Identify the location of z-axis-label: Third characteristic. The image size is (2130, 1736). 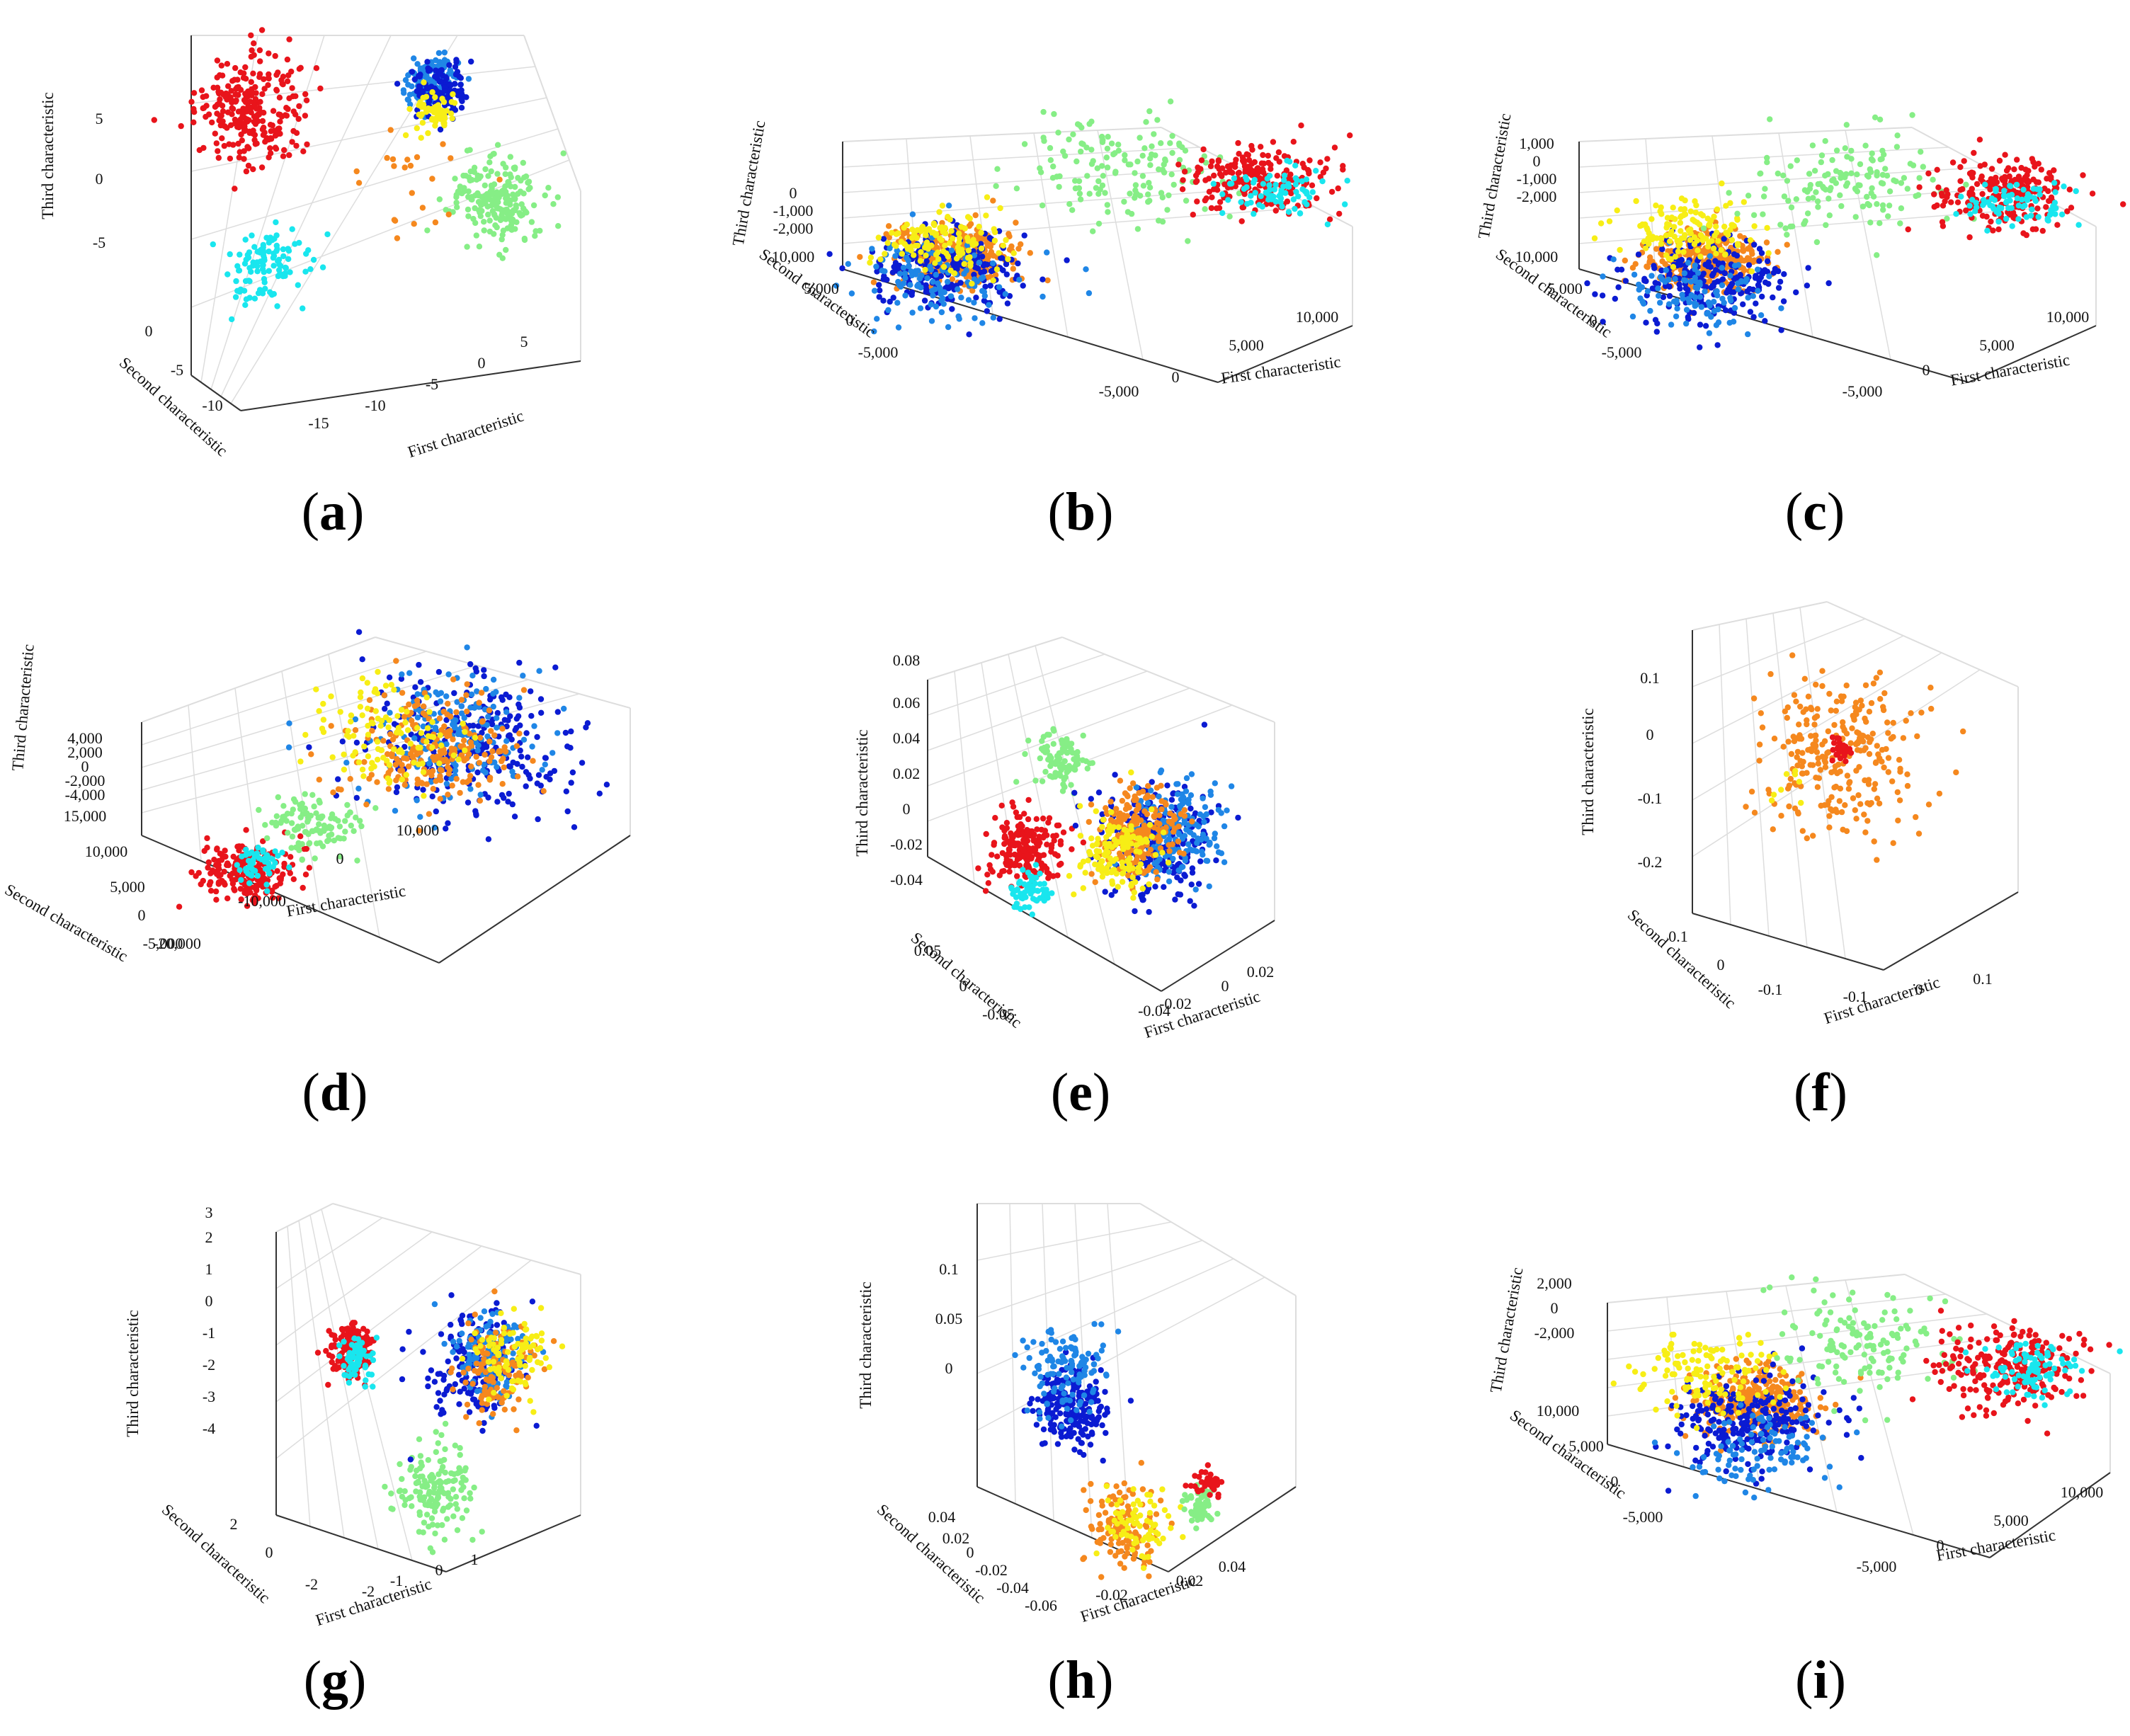
(23, 708).